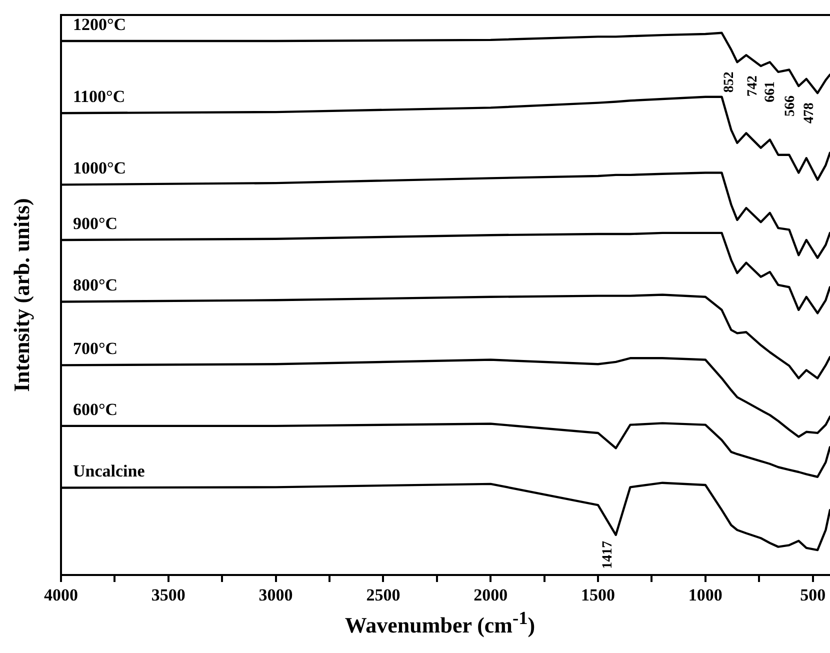  Describe the element at coordinates (770, 91) in the screenshot. I see `annotation: 661` at that location.